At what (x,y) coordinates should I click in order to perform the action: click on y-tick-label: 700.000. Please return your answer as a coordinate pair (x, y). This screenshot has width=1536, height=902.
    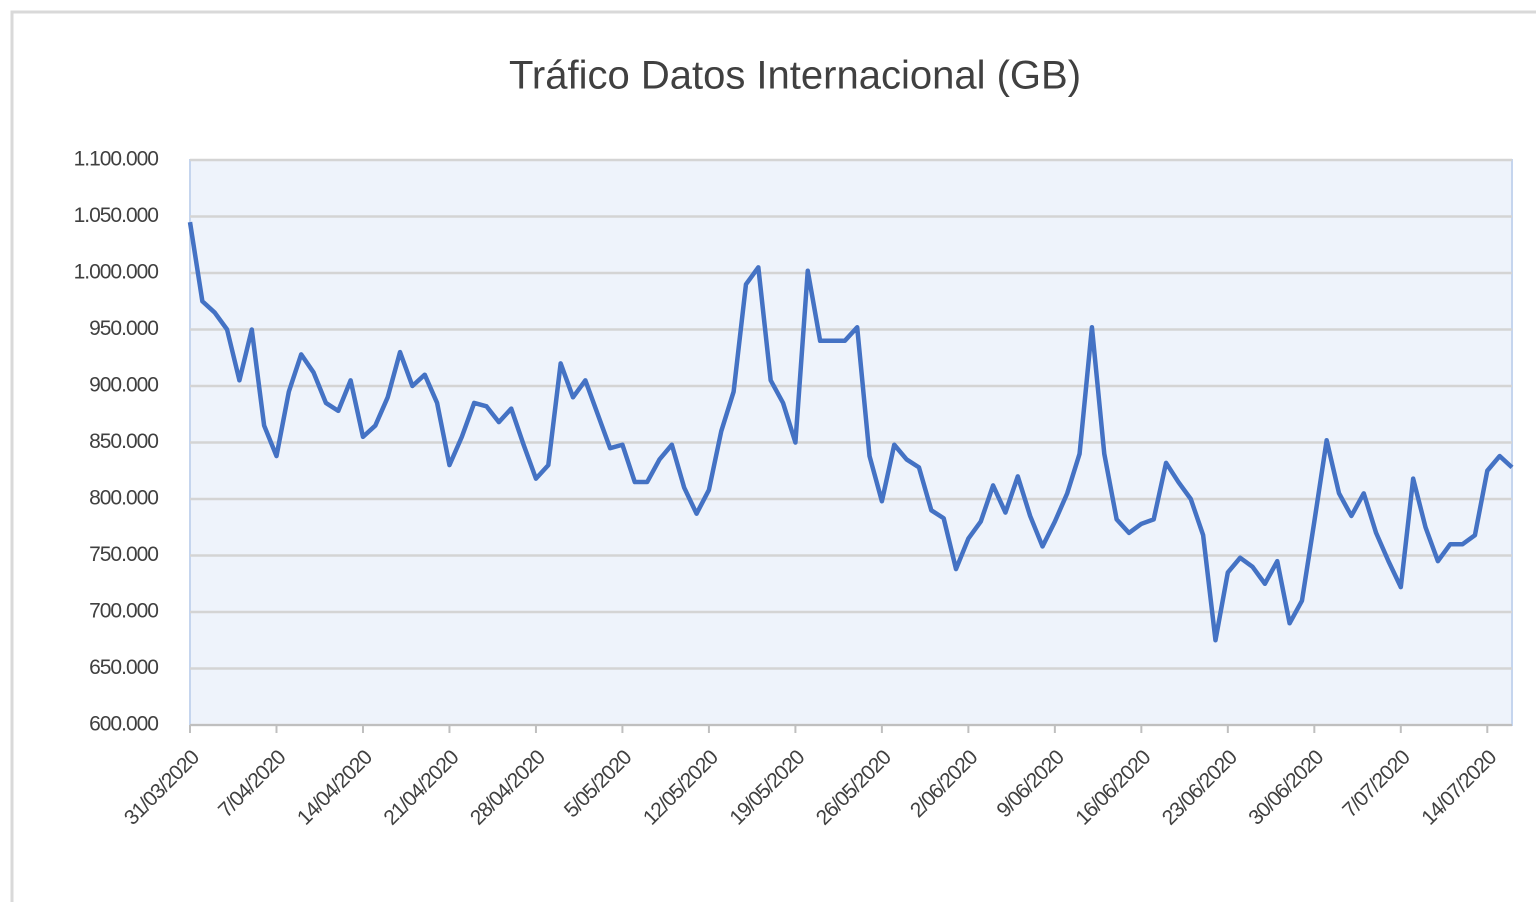
    Looking at the image, I should click on (123, 611).